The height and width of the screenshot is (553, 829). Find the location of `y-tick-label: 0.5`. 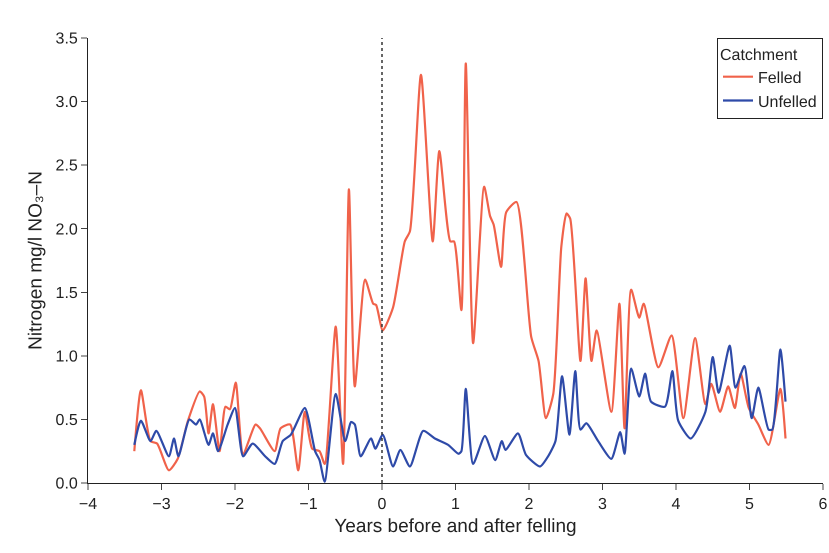

y-tick-label: 0.5 is located at coordinates (67, 421).